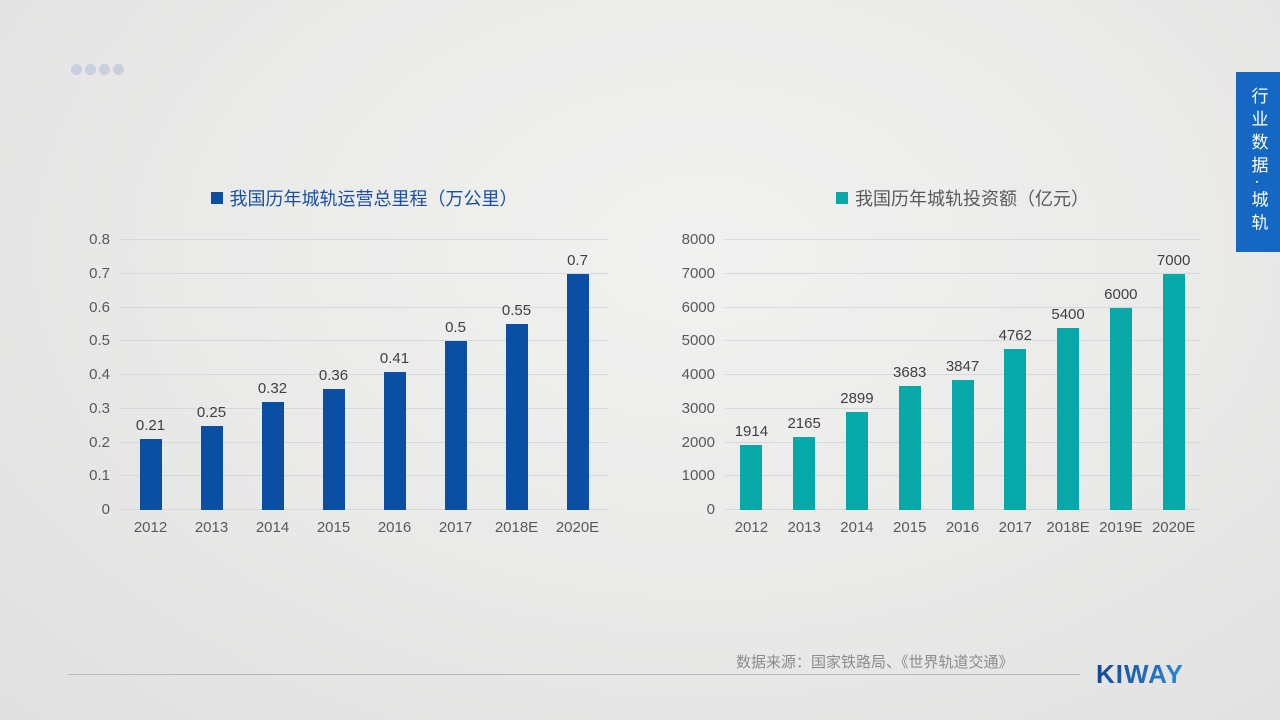 This screenshot has width=1280, height=720. I want to click on bar-value-label: 0.36, so click(333, 375).